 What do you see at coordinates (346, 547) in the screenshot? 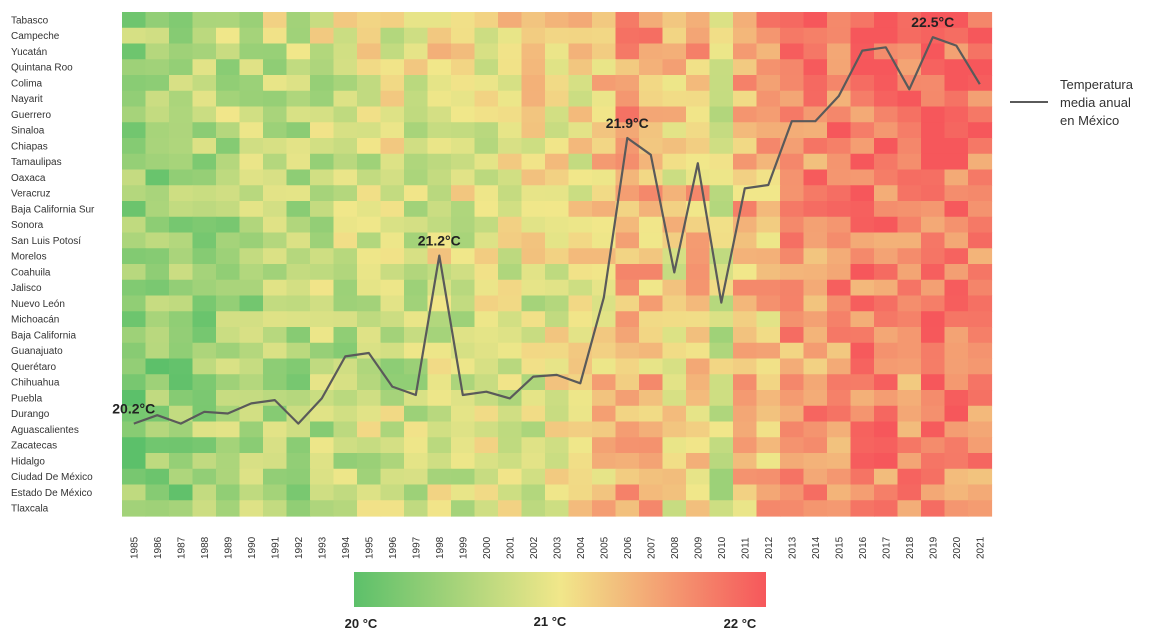
I see `year-label: 1994` at bounding box center [346, 547].